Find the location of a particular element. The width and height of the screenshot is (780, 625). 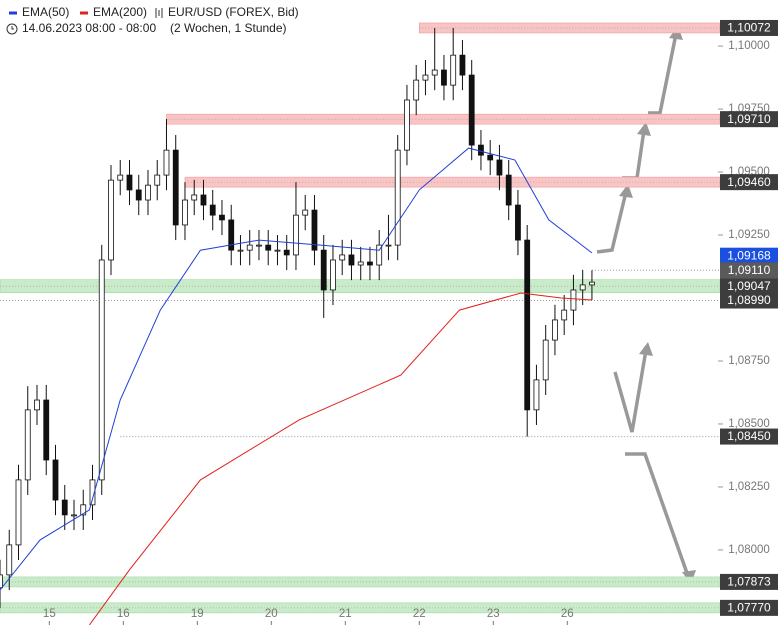

legend-entry: EMA(200) is located at coordinates (120, 12).